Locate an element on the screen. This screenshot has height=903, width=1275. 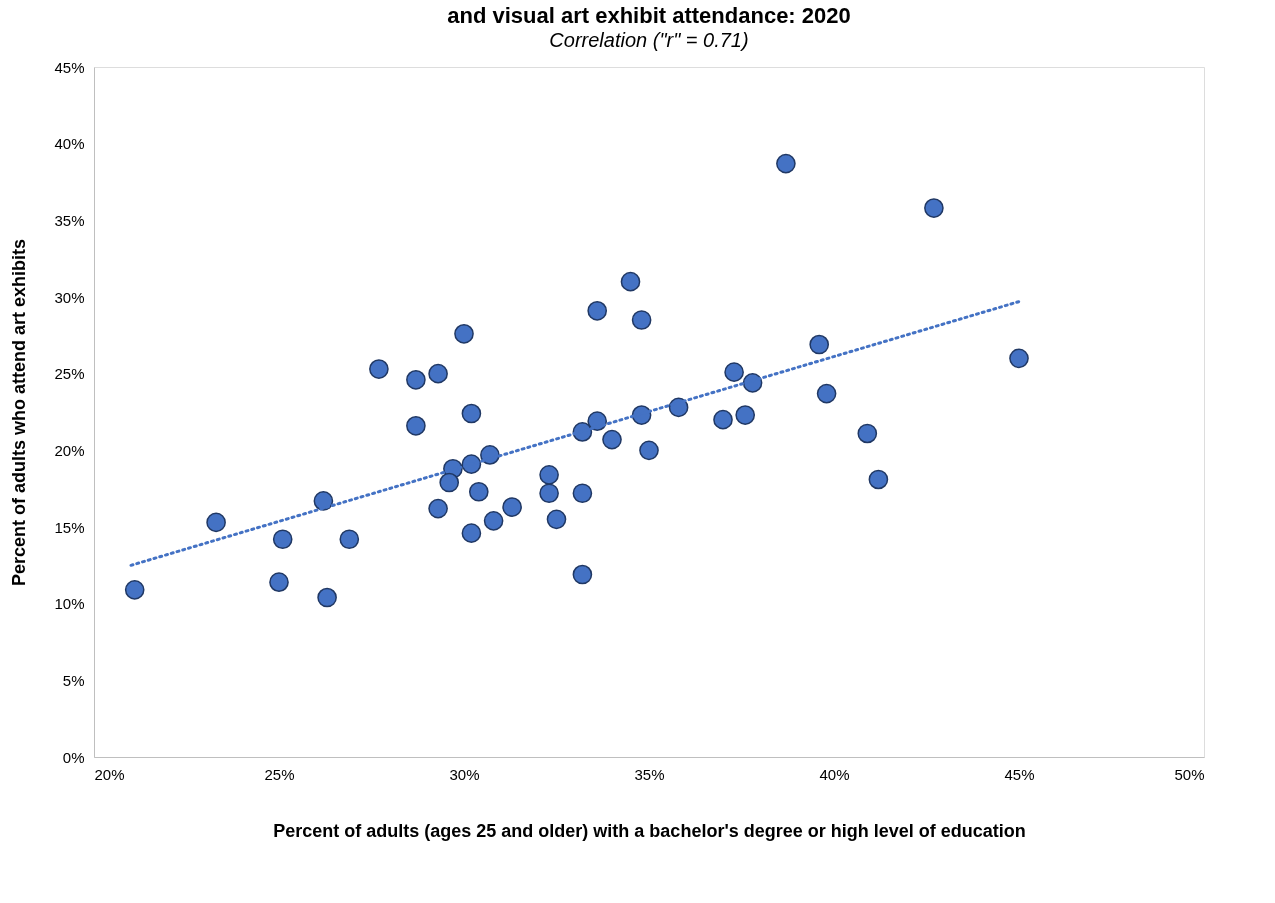
y-tick-label: 40% is located at coordinates (69, 144).